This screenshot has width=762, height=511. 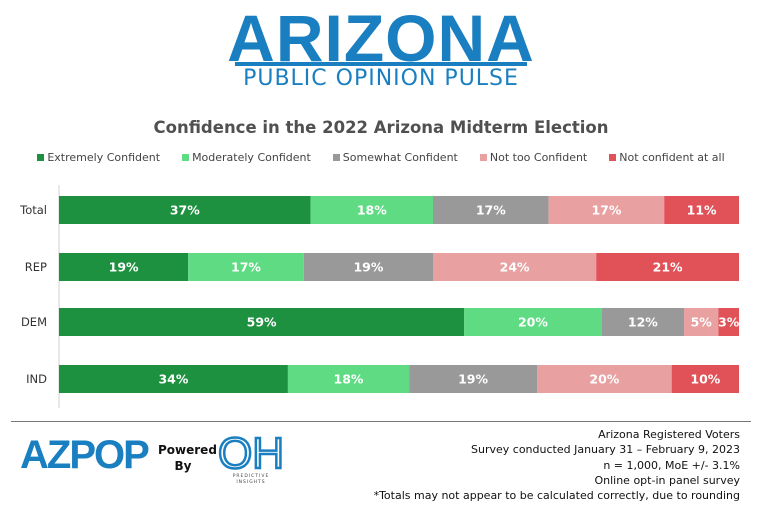 I want to click on data-label: 10%, so click(x=705, y=379).